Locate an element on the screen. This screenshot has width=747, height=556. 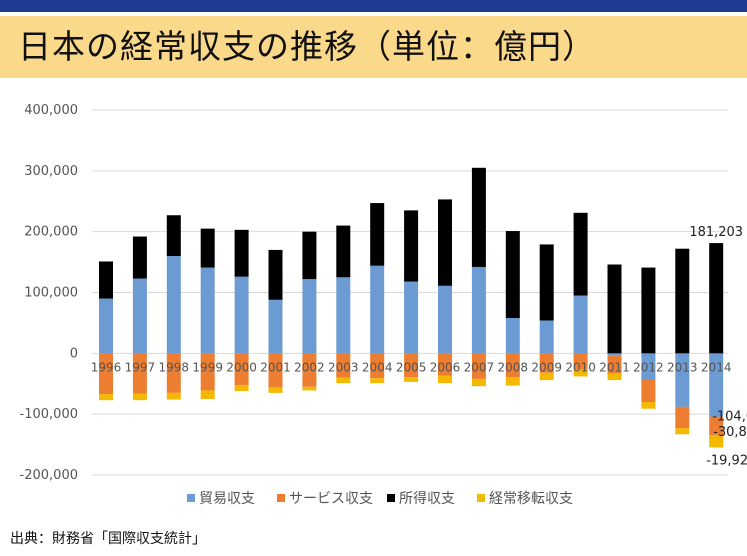
y-tick-label: 300,000 is located at coordinates (51, 171).